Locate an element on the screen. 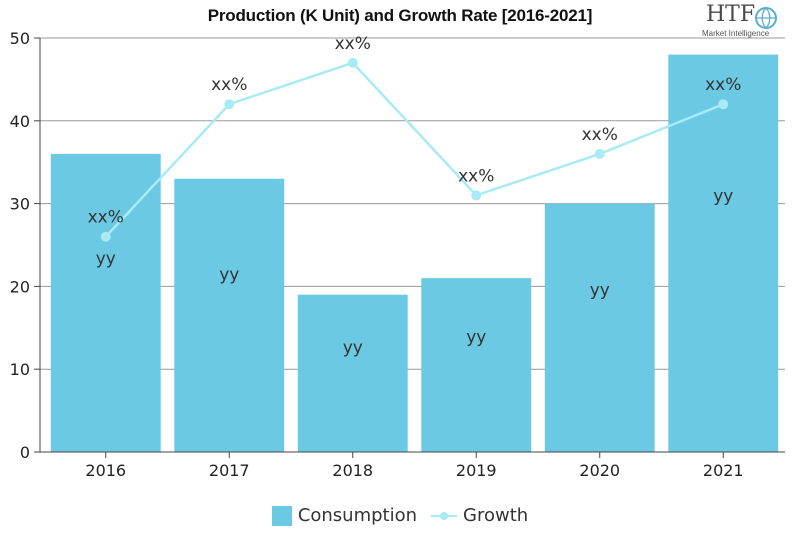 The width and height of the screenshot is (800, 533). bar-2020 is located at coordinates (599, 327).